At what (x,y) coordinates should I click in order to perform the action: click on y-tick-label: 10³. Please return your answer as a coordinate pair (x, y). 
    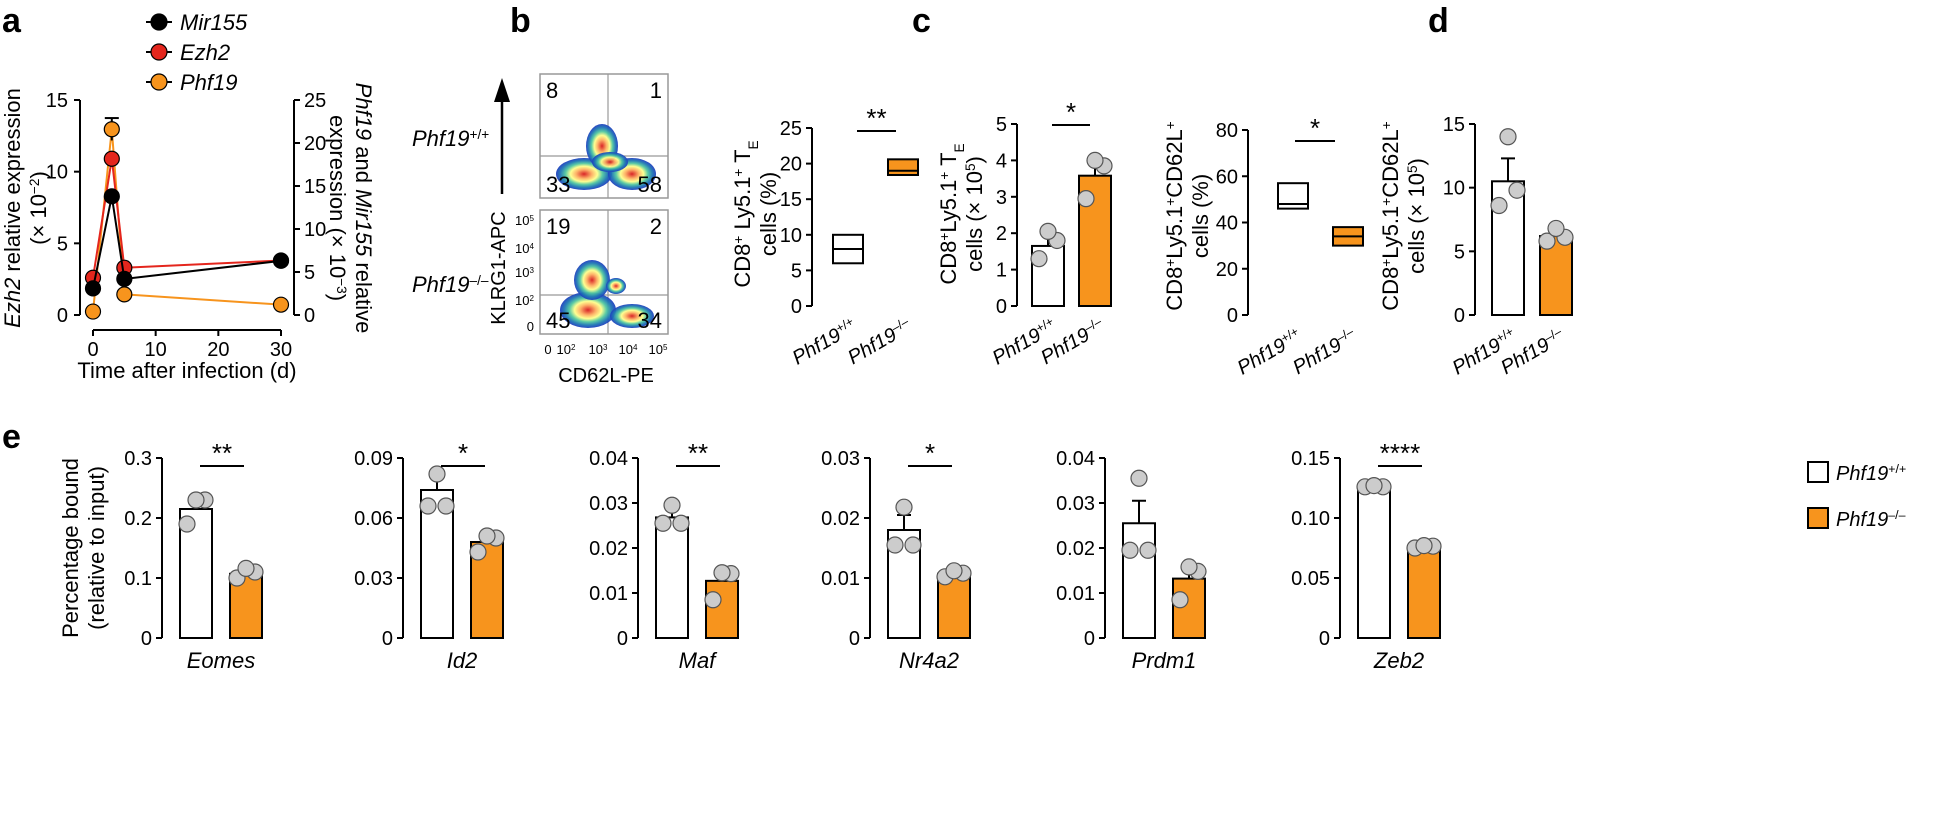
    Looking at the image, I should click on (524, 272).